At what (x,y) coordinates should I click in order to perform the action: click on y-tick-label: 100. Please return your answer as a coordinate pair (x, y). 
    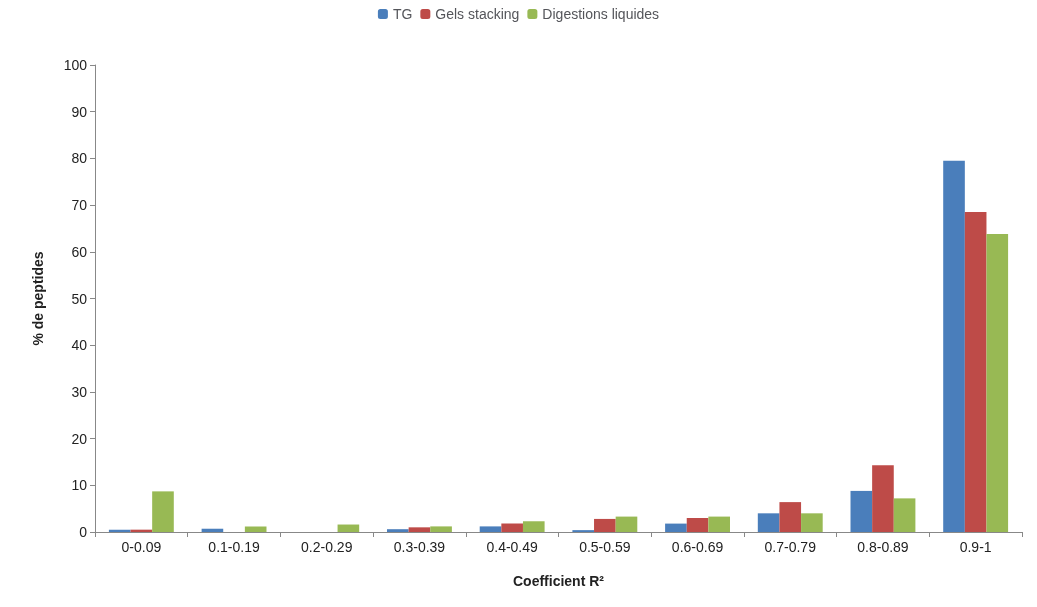
    Looking at the image, I should click on (75, 65).